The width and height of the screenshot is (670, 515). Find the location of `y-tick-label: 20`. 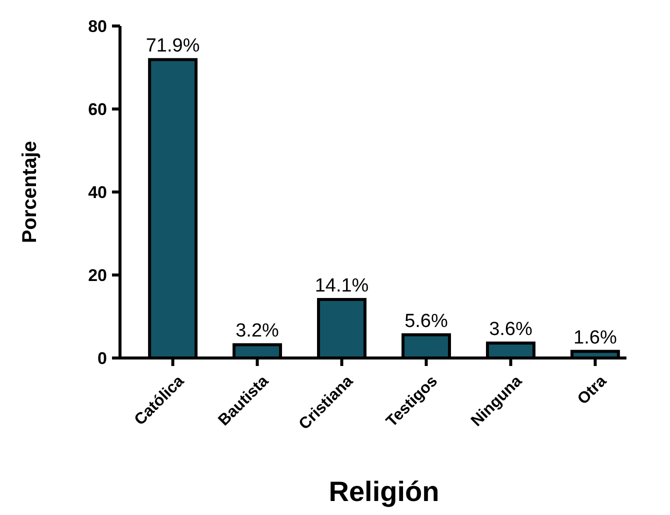

y-tick-label: 20 is located at coordinates (97, 275).